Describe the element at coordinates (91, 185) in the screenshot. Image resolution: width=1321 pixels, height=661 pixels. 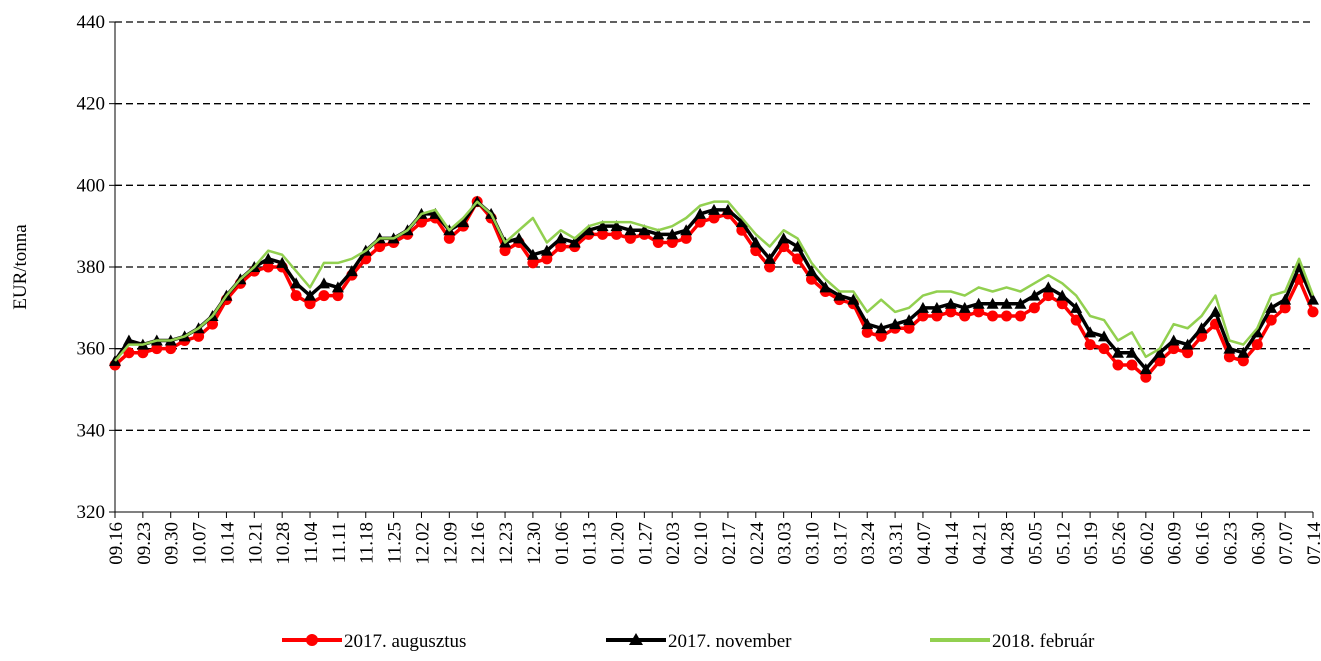
I see `y-tick-label: 400` at that location.